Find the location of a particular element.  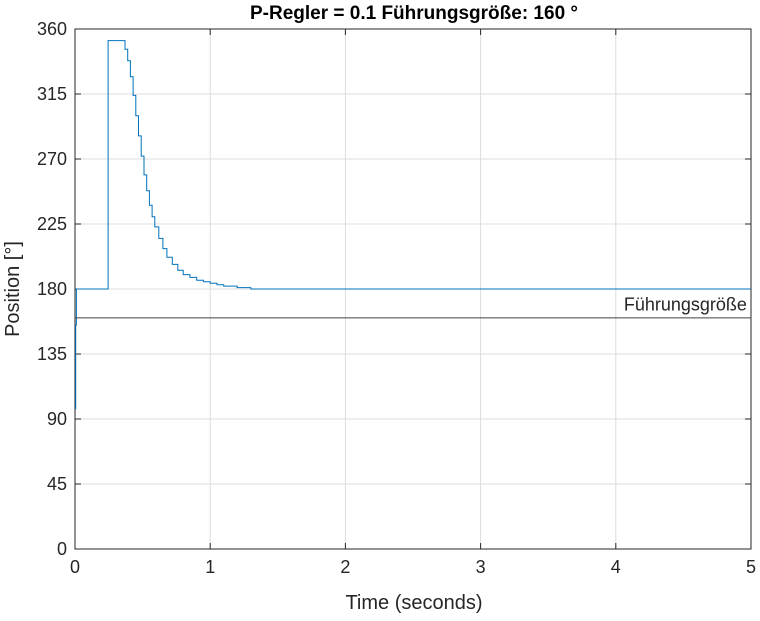

y-tick-label: 180 is located at coordinates (52, 289).